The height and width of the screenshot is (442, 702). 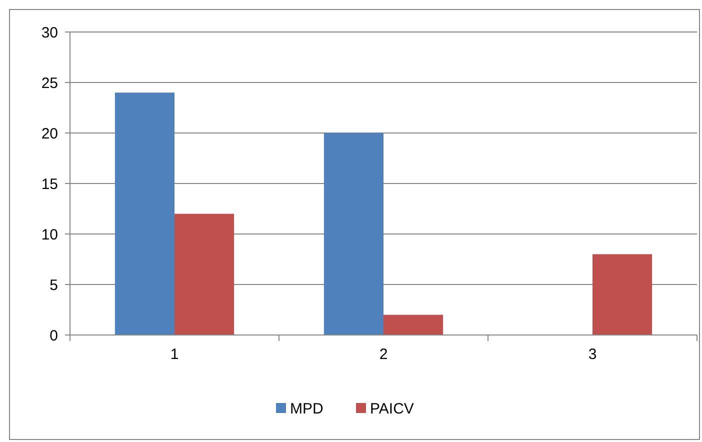 I want to click on y-tick-label: 25, so click(x=49, y=83).